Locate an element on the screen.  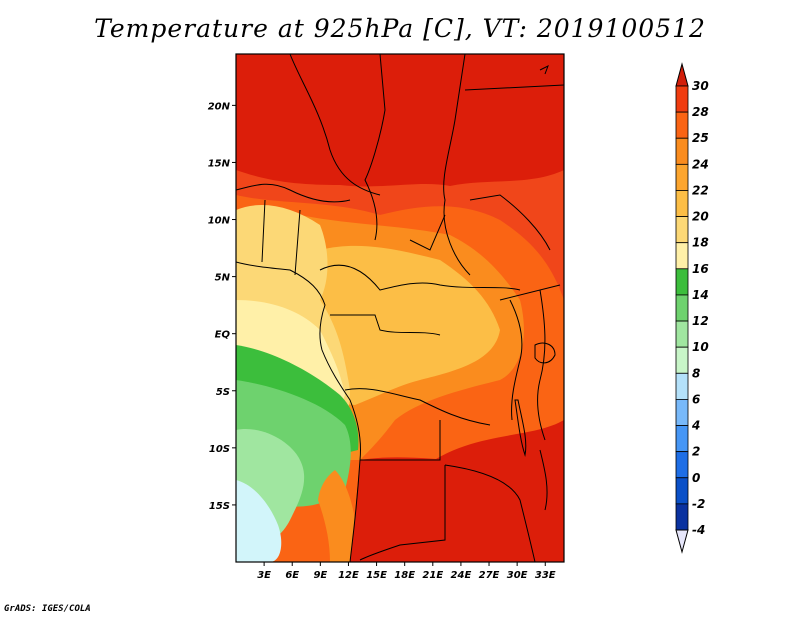
field-south-red is located at coordinates (457, 507).